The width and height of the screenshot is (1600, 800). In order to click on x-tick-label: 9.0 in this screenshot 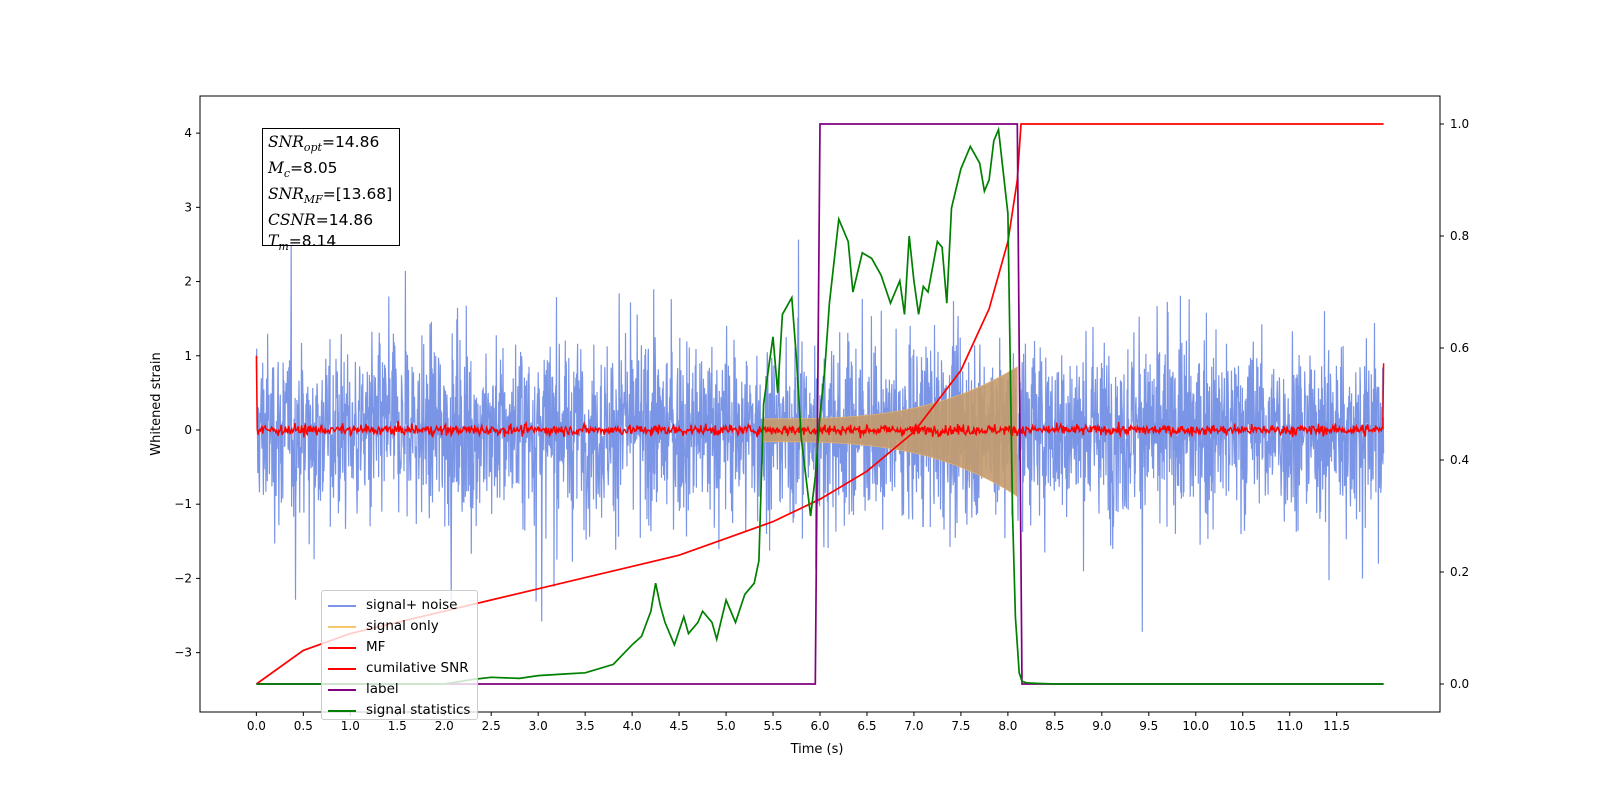, I will do `click(1101, 726)`.